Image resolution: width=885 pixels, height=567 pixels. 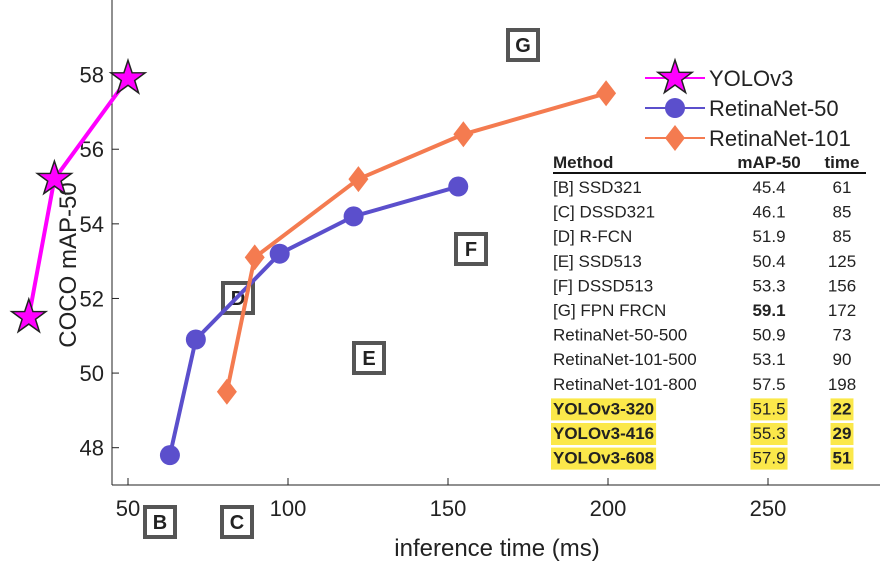 What do you see at coordinates (92, 75) in the screenshot?
I see `y-tick-label: 58` at bounding box center [92, 75].